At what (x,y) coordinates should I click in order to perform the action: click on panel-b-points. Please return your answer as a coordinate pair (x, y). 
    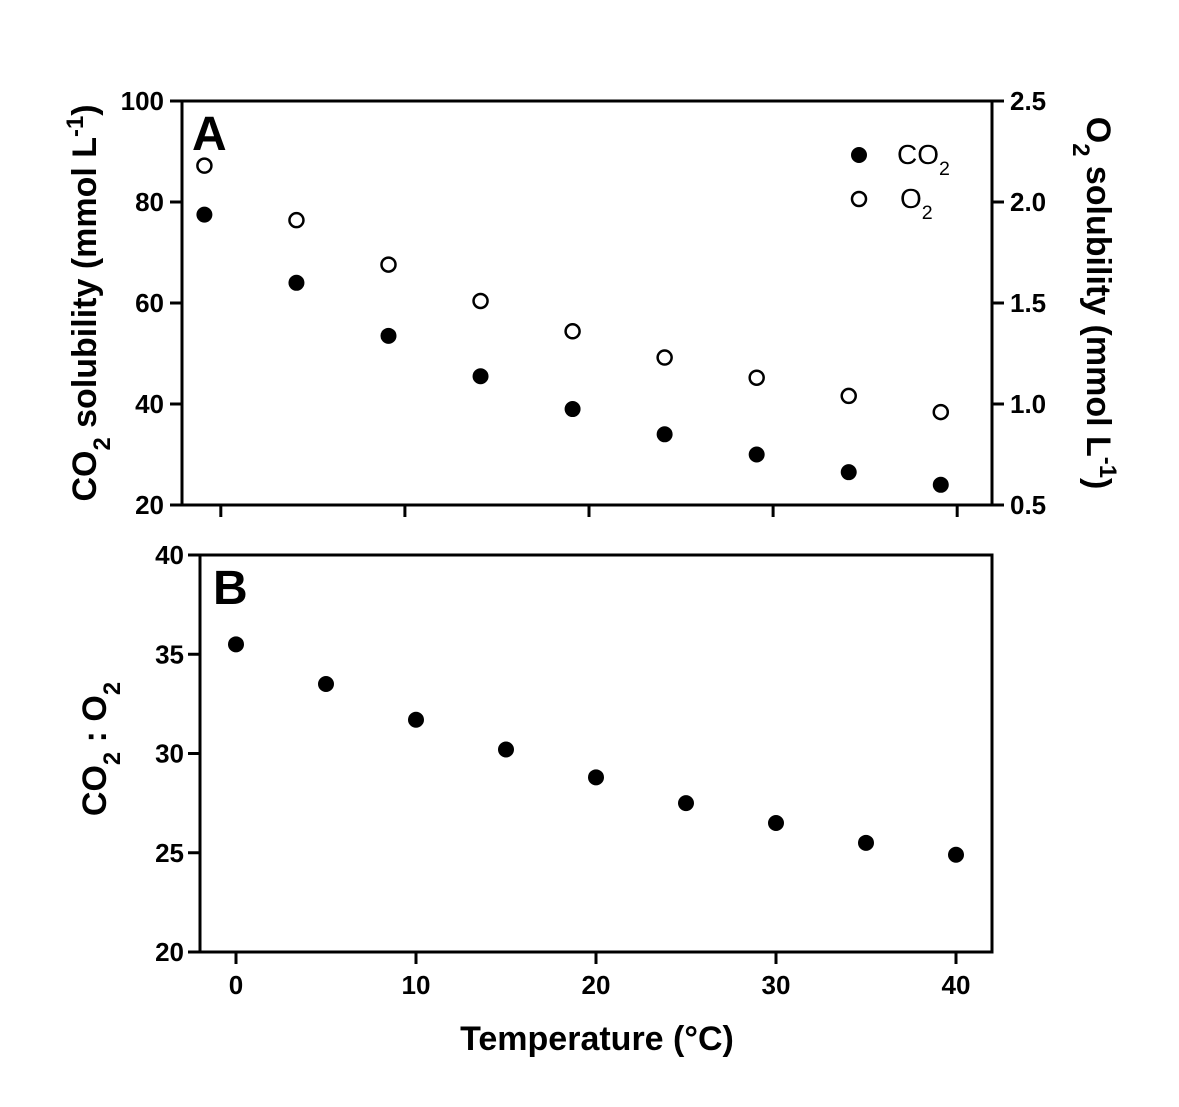
    Looking at the image, I should click on (596, 749).